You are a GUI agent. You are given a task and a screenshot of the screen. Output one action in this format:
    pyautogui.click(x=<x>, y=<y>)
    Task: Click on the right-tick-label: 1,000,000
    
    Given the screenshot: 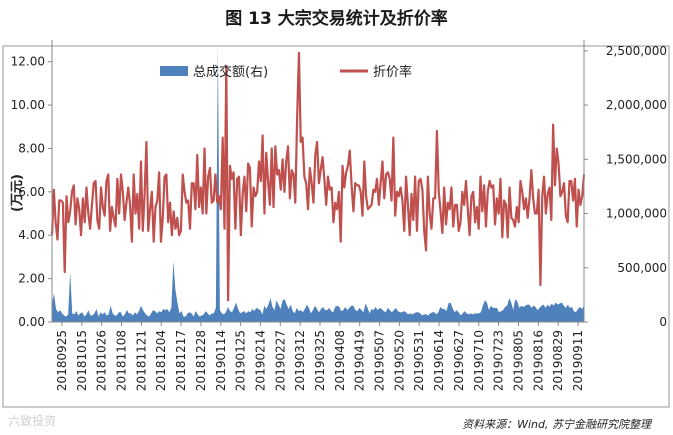 What is the action you would take?
    pyautogui.click(x=636, y=214)
    